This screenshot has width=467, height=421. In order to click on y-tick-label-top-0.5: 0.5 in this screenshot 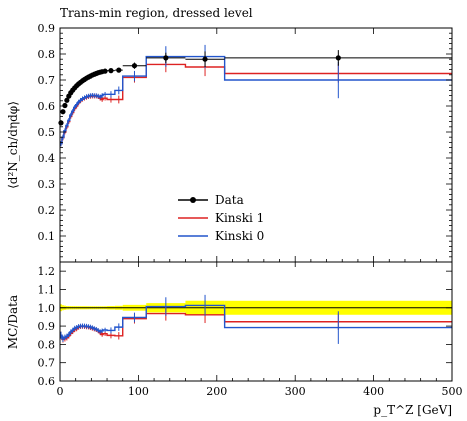, I will do `click(47, 132)`.